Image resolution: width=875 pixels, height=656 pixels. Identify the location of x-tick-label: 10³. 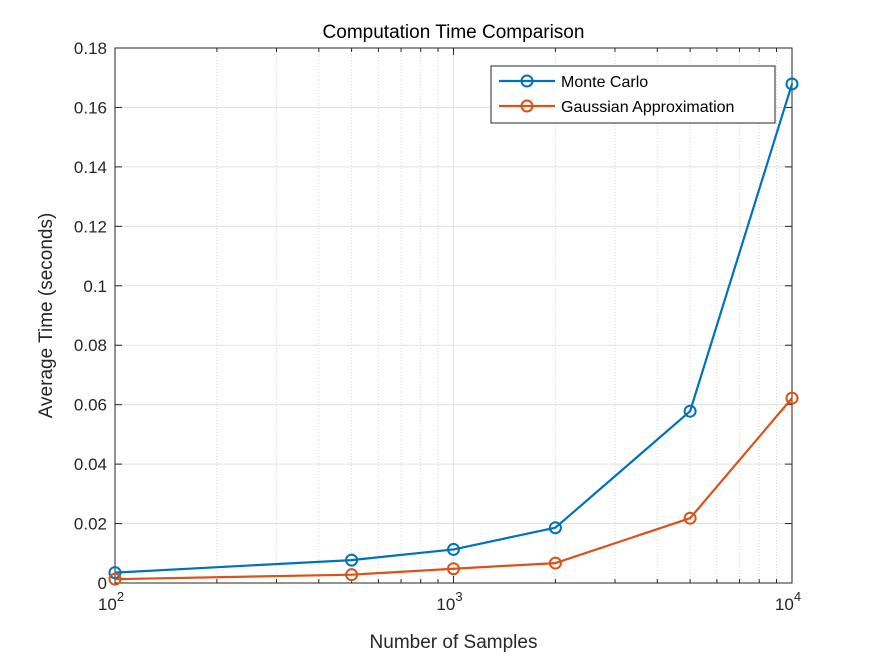
(449, 601).